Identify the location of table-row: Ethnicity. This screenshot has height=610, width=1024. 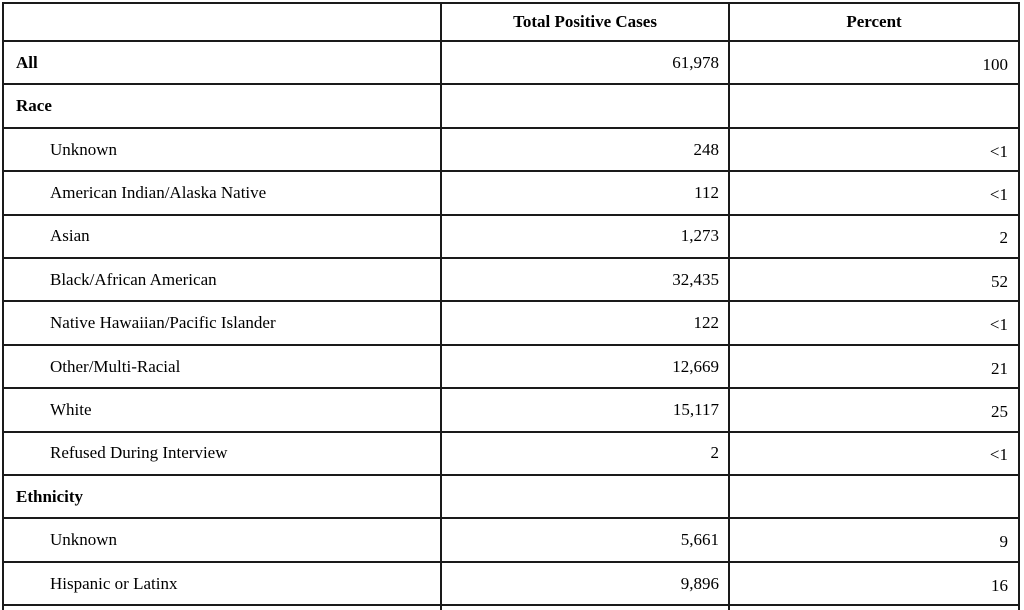
(511, 496).